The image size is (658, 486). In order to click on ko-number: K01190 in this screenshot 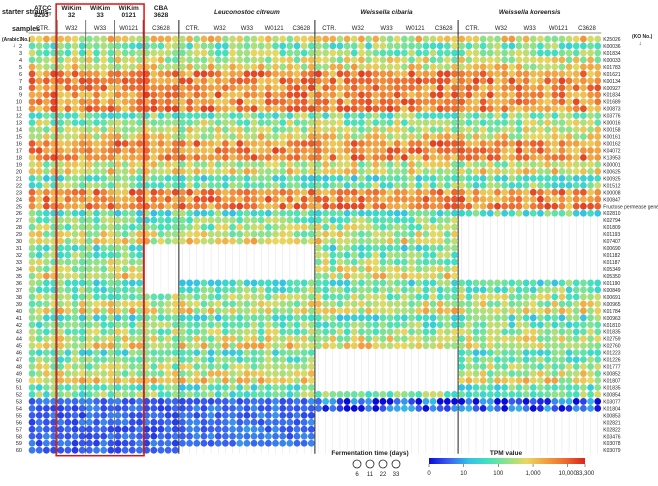, I will do `click(611, 284)`.